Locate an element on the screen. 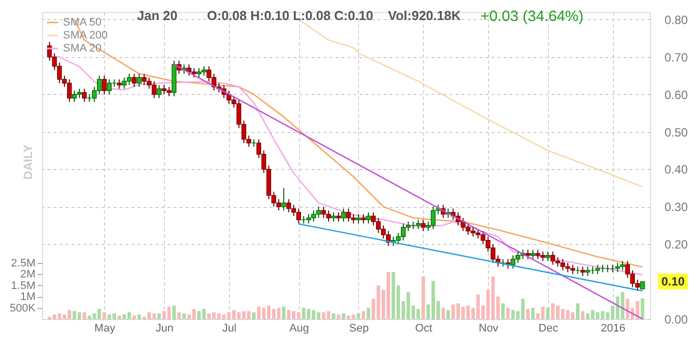 The image size is (700, 340). x-tick-label: Sep is located at coordinates (359, 328).